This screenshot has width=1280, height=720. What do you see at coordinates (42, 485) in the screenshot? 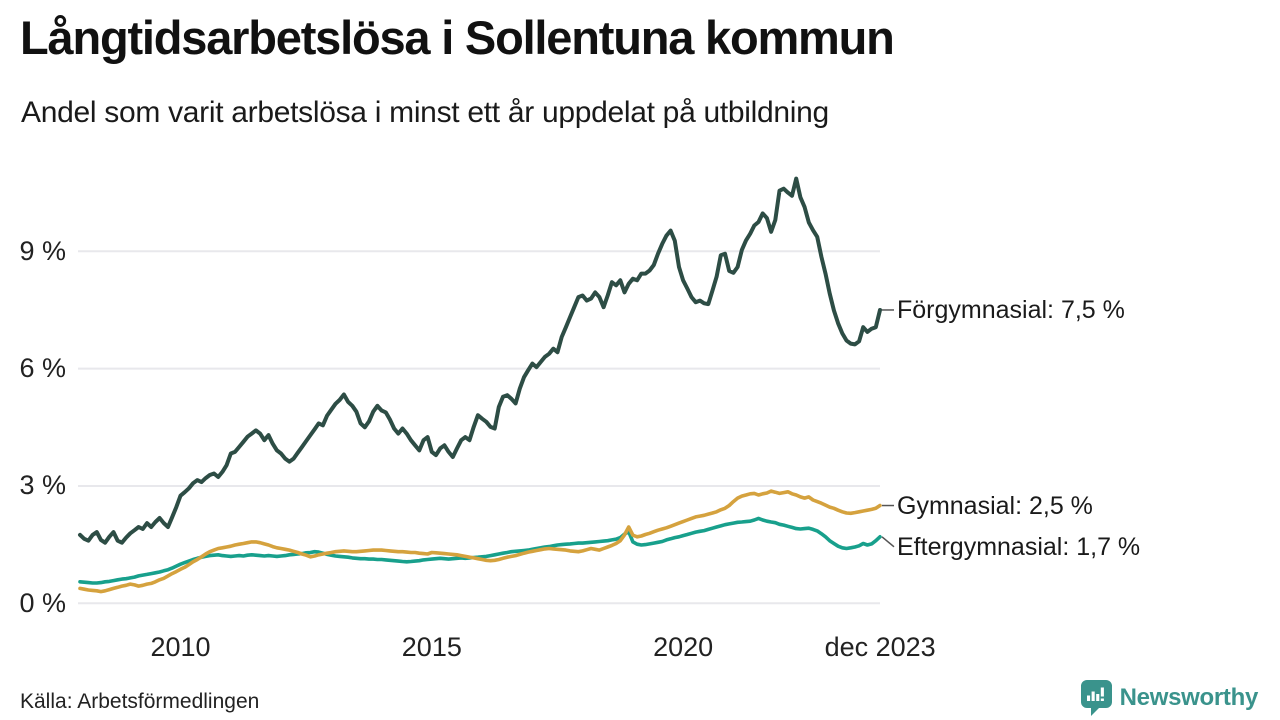
I see `y-axis-tick-label: 3 %` at bounding box center [42, 485].